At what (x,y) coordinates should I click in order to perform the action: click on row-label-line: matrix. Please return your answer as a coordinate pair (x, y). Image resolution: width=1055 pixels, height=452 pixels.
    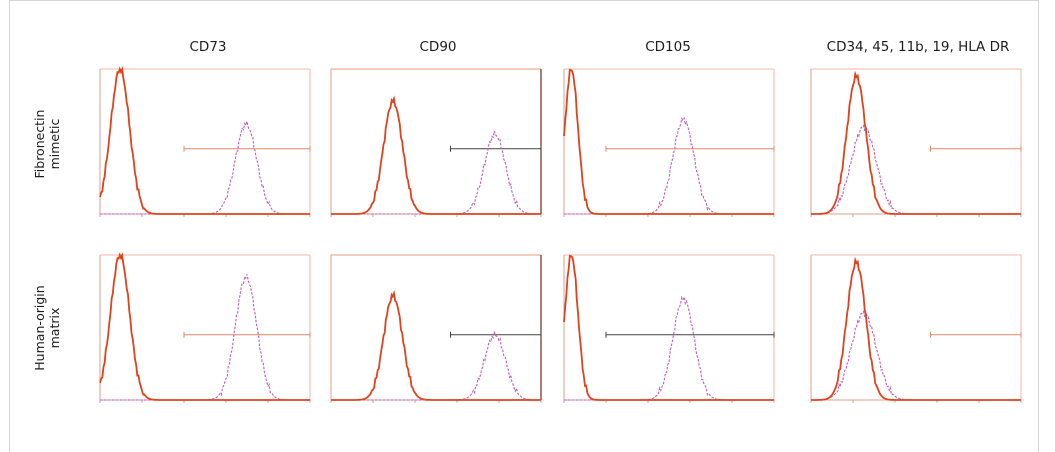
    Looking at the image, I should click on (54, 328).